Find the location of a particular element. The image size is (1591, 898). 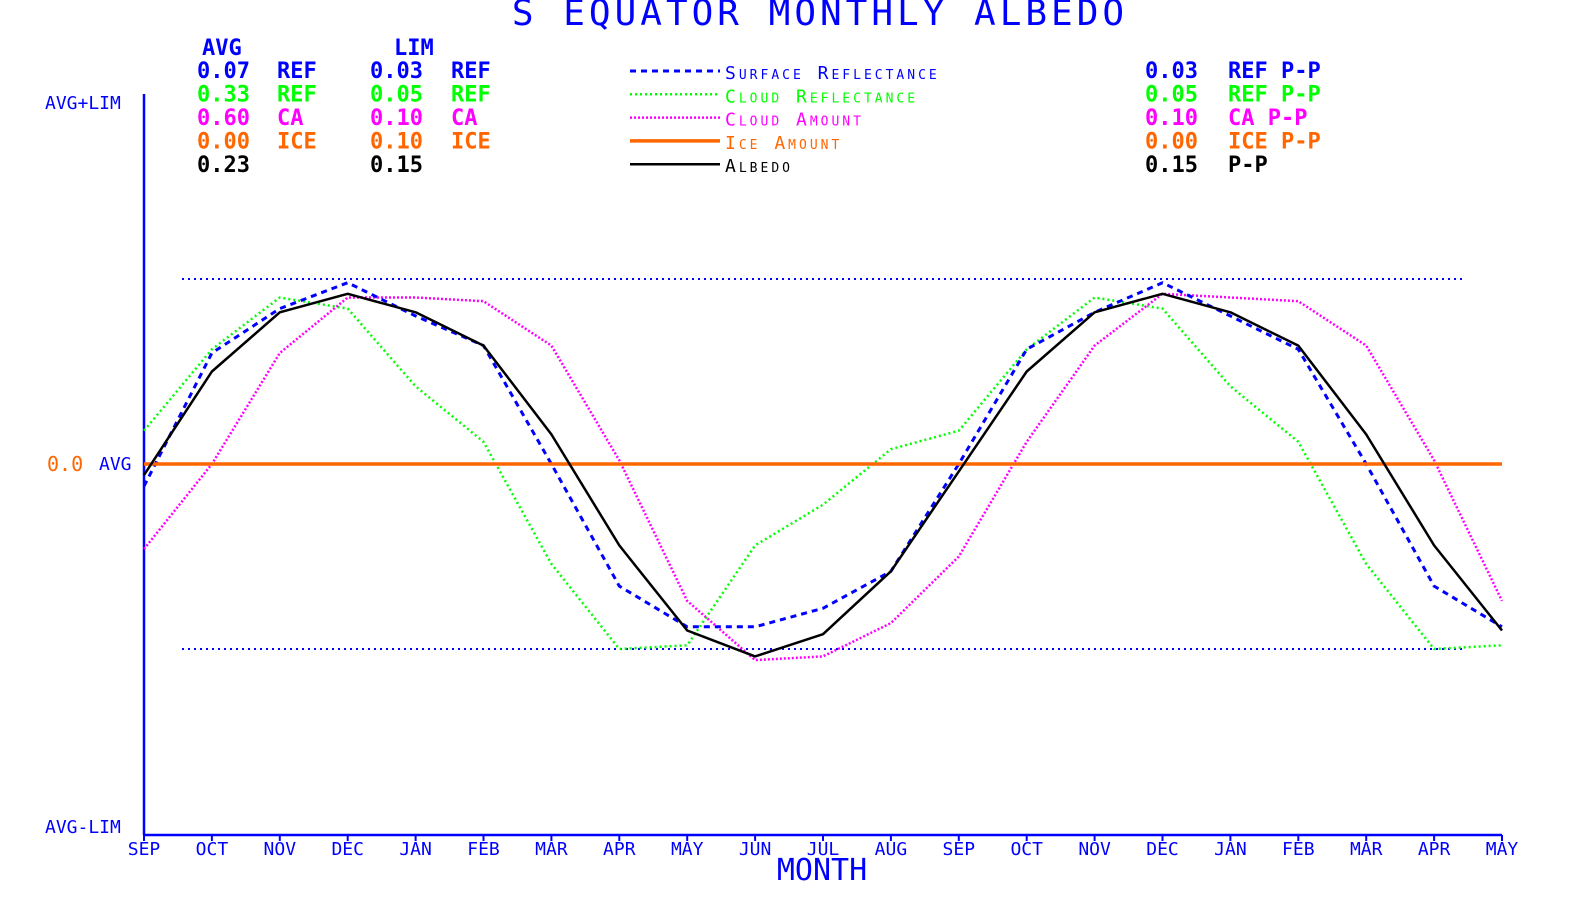

pp-value: 0.05 is located at coordinates (1171, 95).